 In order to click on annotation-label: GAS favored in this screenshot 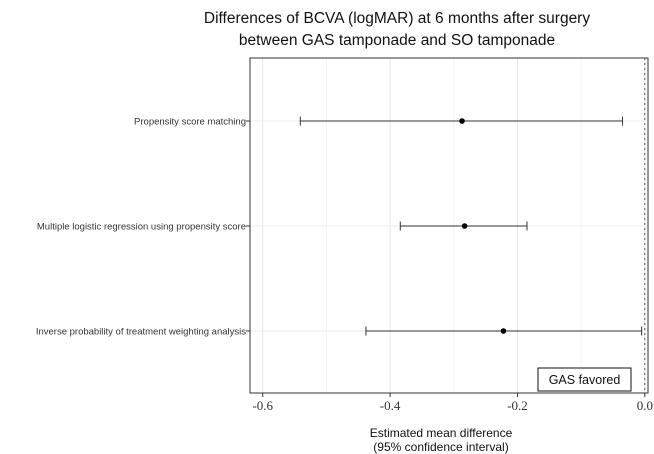, I will do `click(585, 380)`.